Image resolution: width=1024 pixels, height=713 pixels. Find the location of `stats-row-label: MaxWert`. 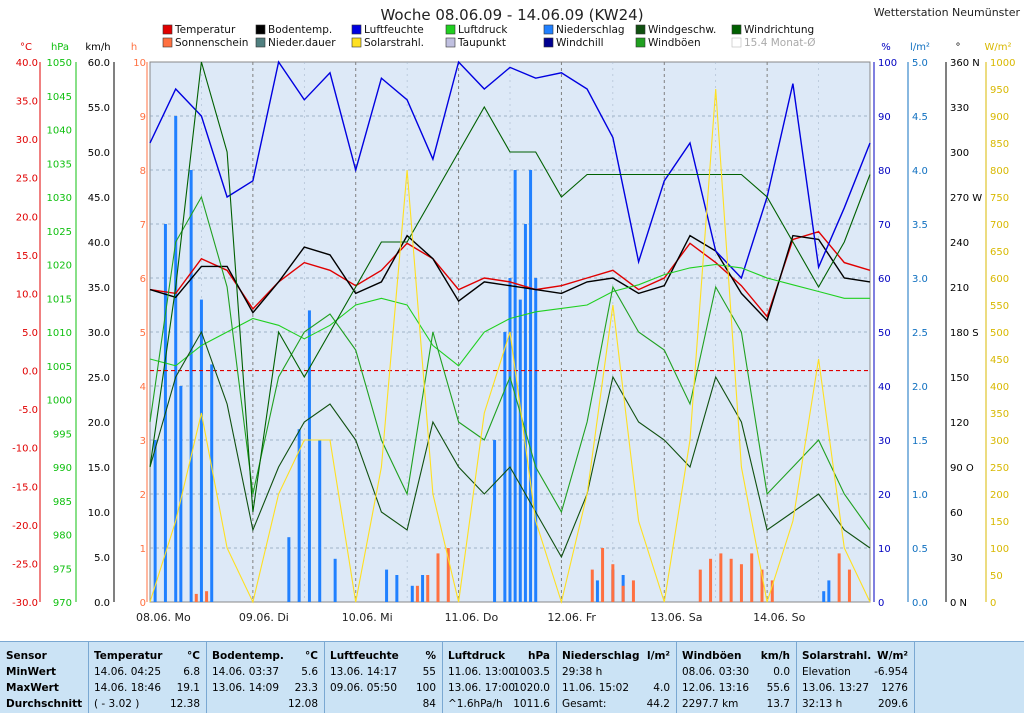

stats-row-label: MaxWert is located at coordinates (32, 688).